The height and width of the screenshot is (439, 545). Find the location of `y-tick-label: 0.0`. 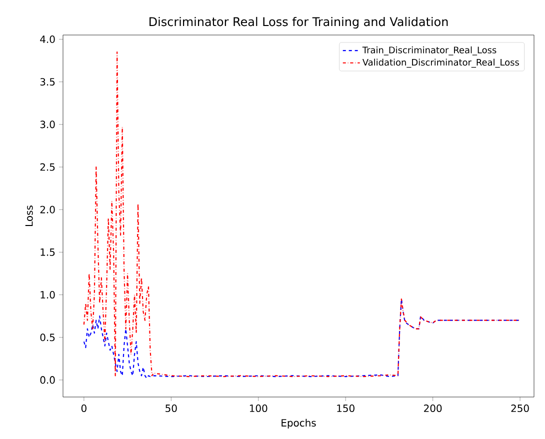

y-tick-label: 0.0 is located at coordinates (47, 380).